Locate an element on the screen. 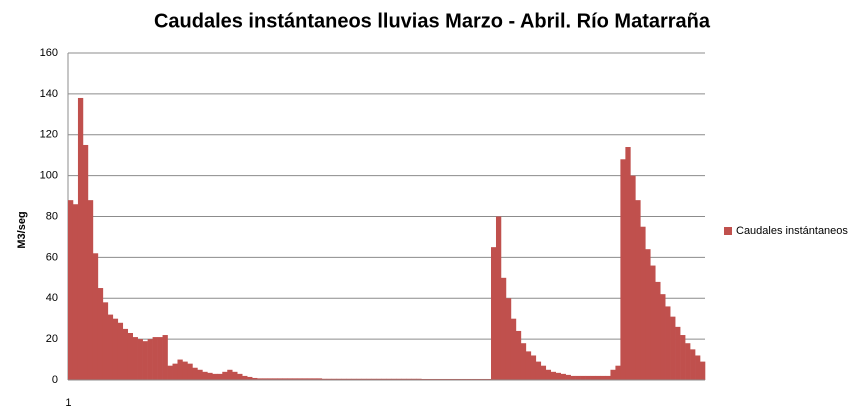 The image size is (865, 418). y-tick-label: 60 is located at coordinates (52, 257).